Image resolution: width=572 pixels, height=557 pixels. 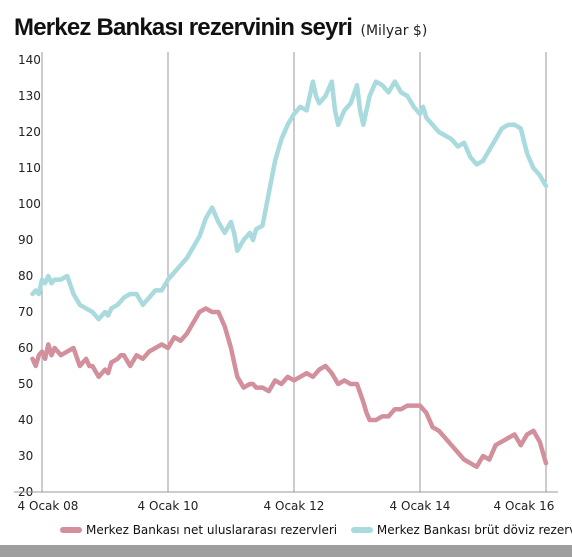 I want to click on chart-unit: (Milyar $), so click(x=394, y=31).